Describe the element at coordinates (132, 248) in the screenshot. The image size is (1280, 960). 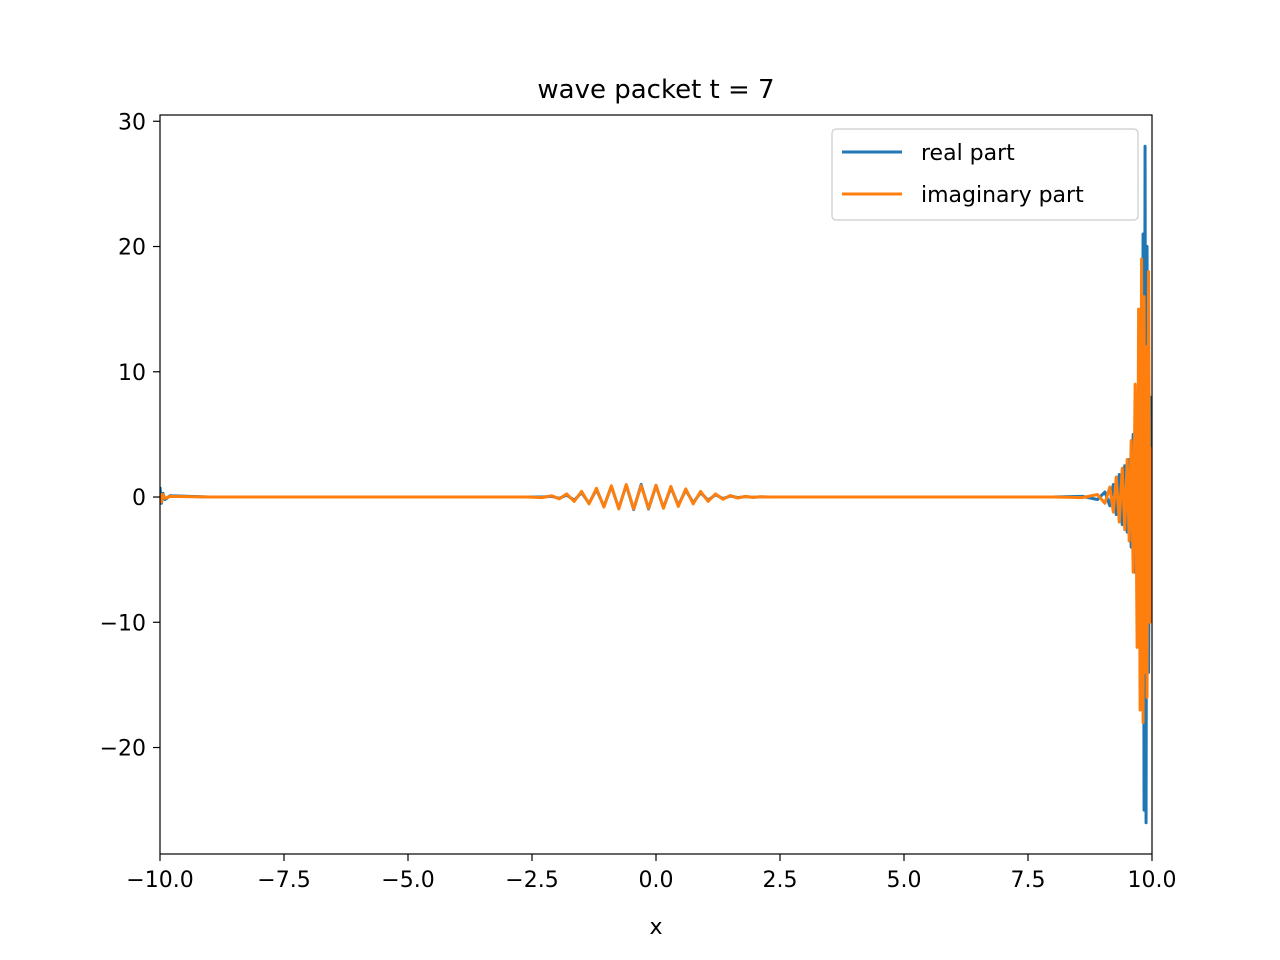
I see `y-tick-label: 20` at that location.